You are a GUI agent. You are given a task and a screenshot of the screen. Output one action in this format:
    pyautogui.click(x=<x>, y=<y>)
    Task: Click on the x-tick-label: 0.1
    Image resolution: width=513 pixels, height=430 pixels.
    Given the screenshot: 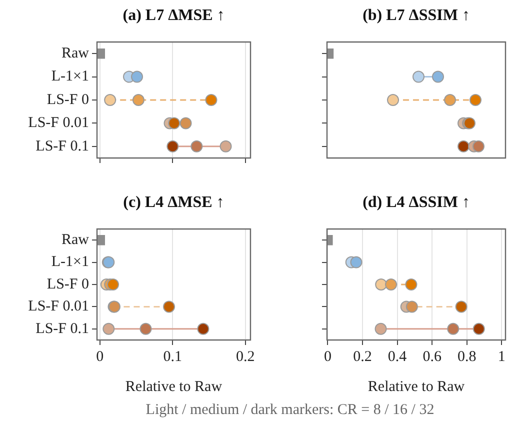 What is the action you would take?
    pyautogui.click(x=172, y=356)
    